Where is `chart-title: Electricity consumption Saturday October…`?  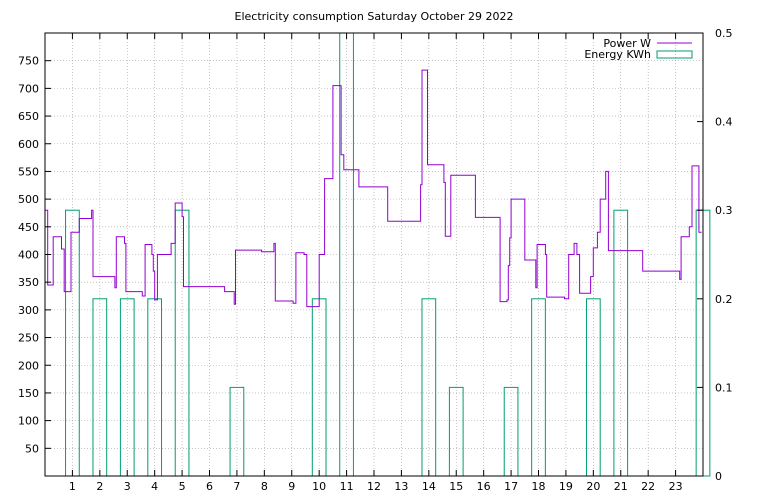 chart-title: Electricity consumption Saturday October… is located at coordinates (374, 16).